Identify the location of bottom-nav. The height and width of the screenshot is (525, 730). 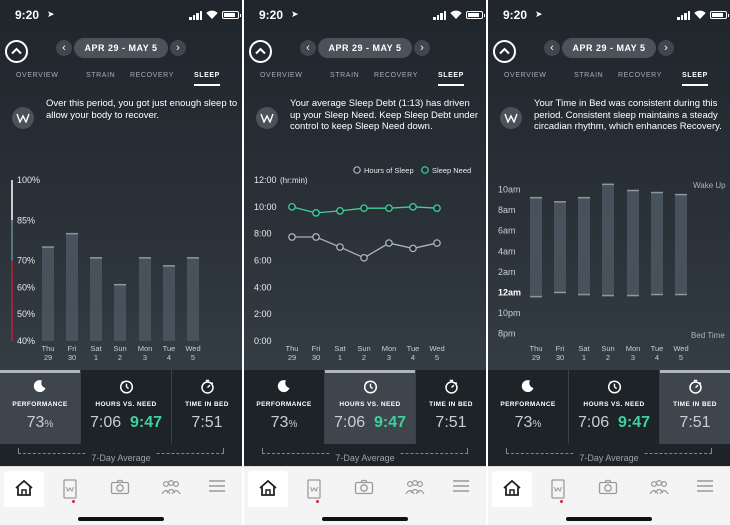
(121, 495).